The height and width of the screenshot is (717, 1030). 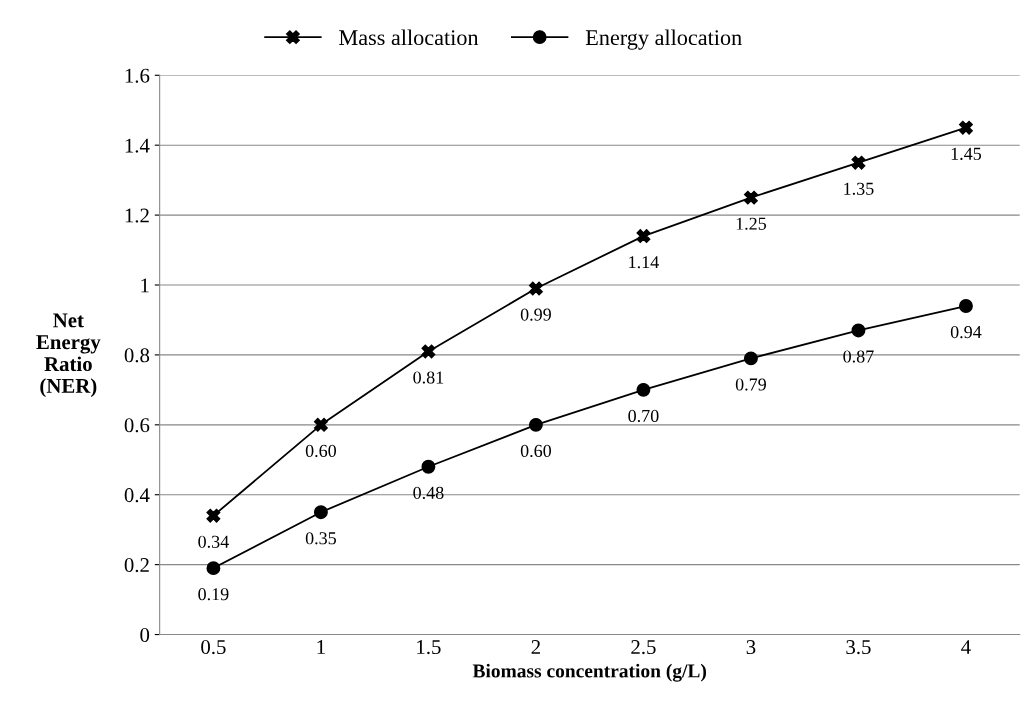 What do you see at coordinates (145, 634) in the screenshot?
I see `y-tick-label: 0` at bounding box center [145, 634].